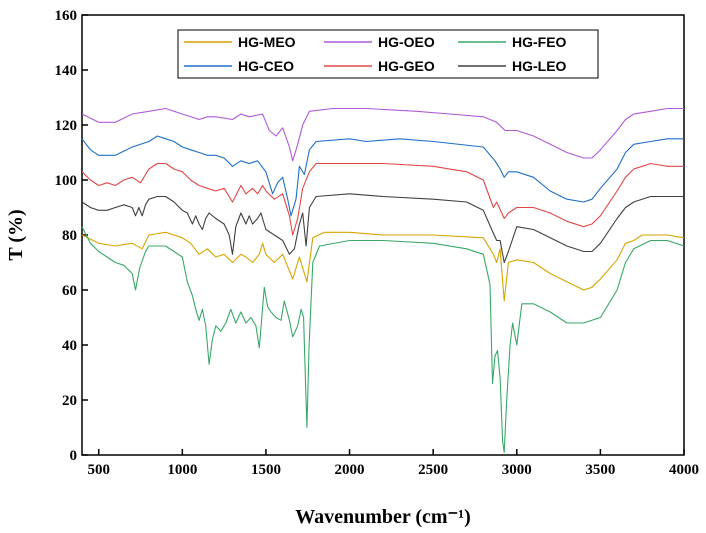 The height and width of the screenshot is (533, 706). I want to click on x-tick-label: 2500, so click(433, 470).